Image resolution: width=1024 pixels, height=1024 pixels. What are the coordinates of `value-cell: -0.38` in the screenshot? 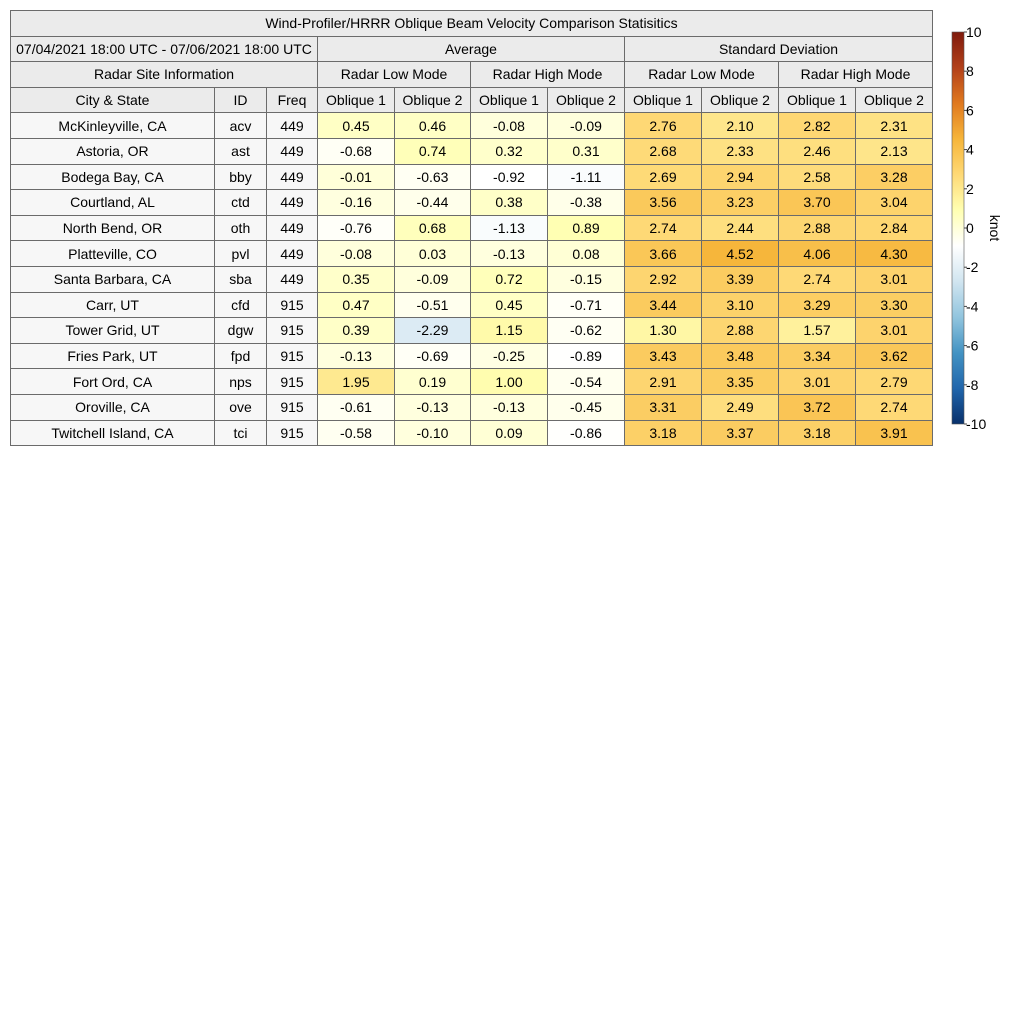 It's located at (586, 202).